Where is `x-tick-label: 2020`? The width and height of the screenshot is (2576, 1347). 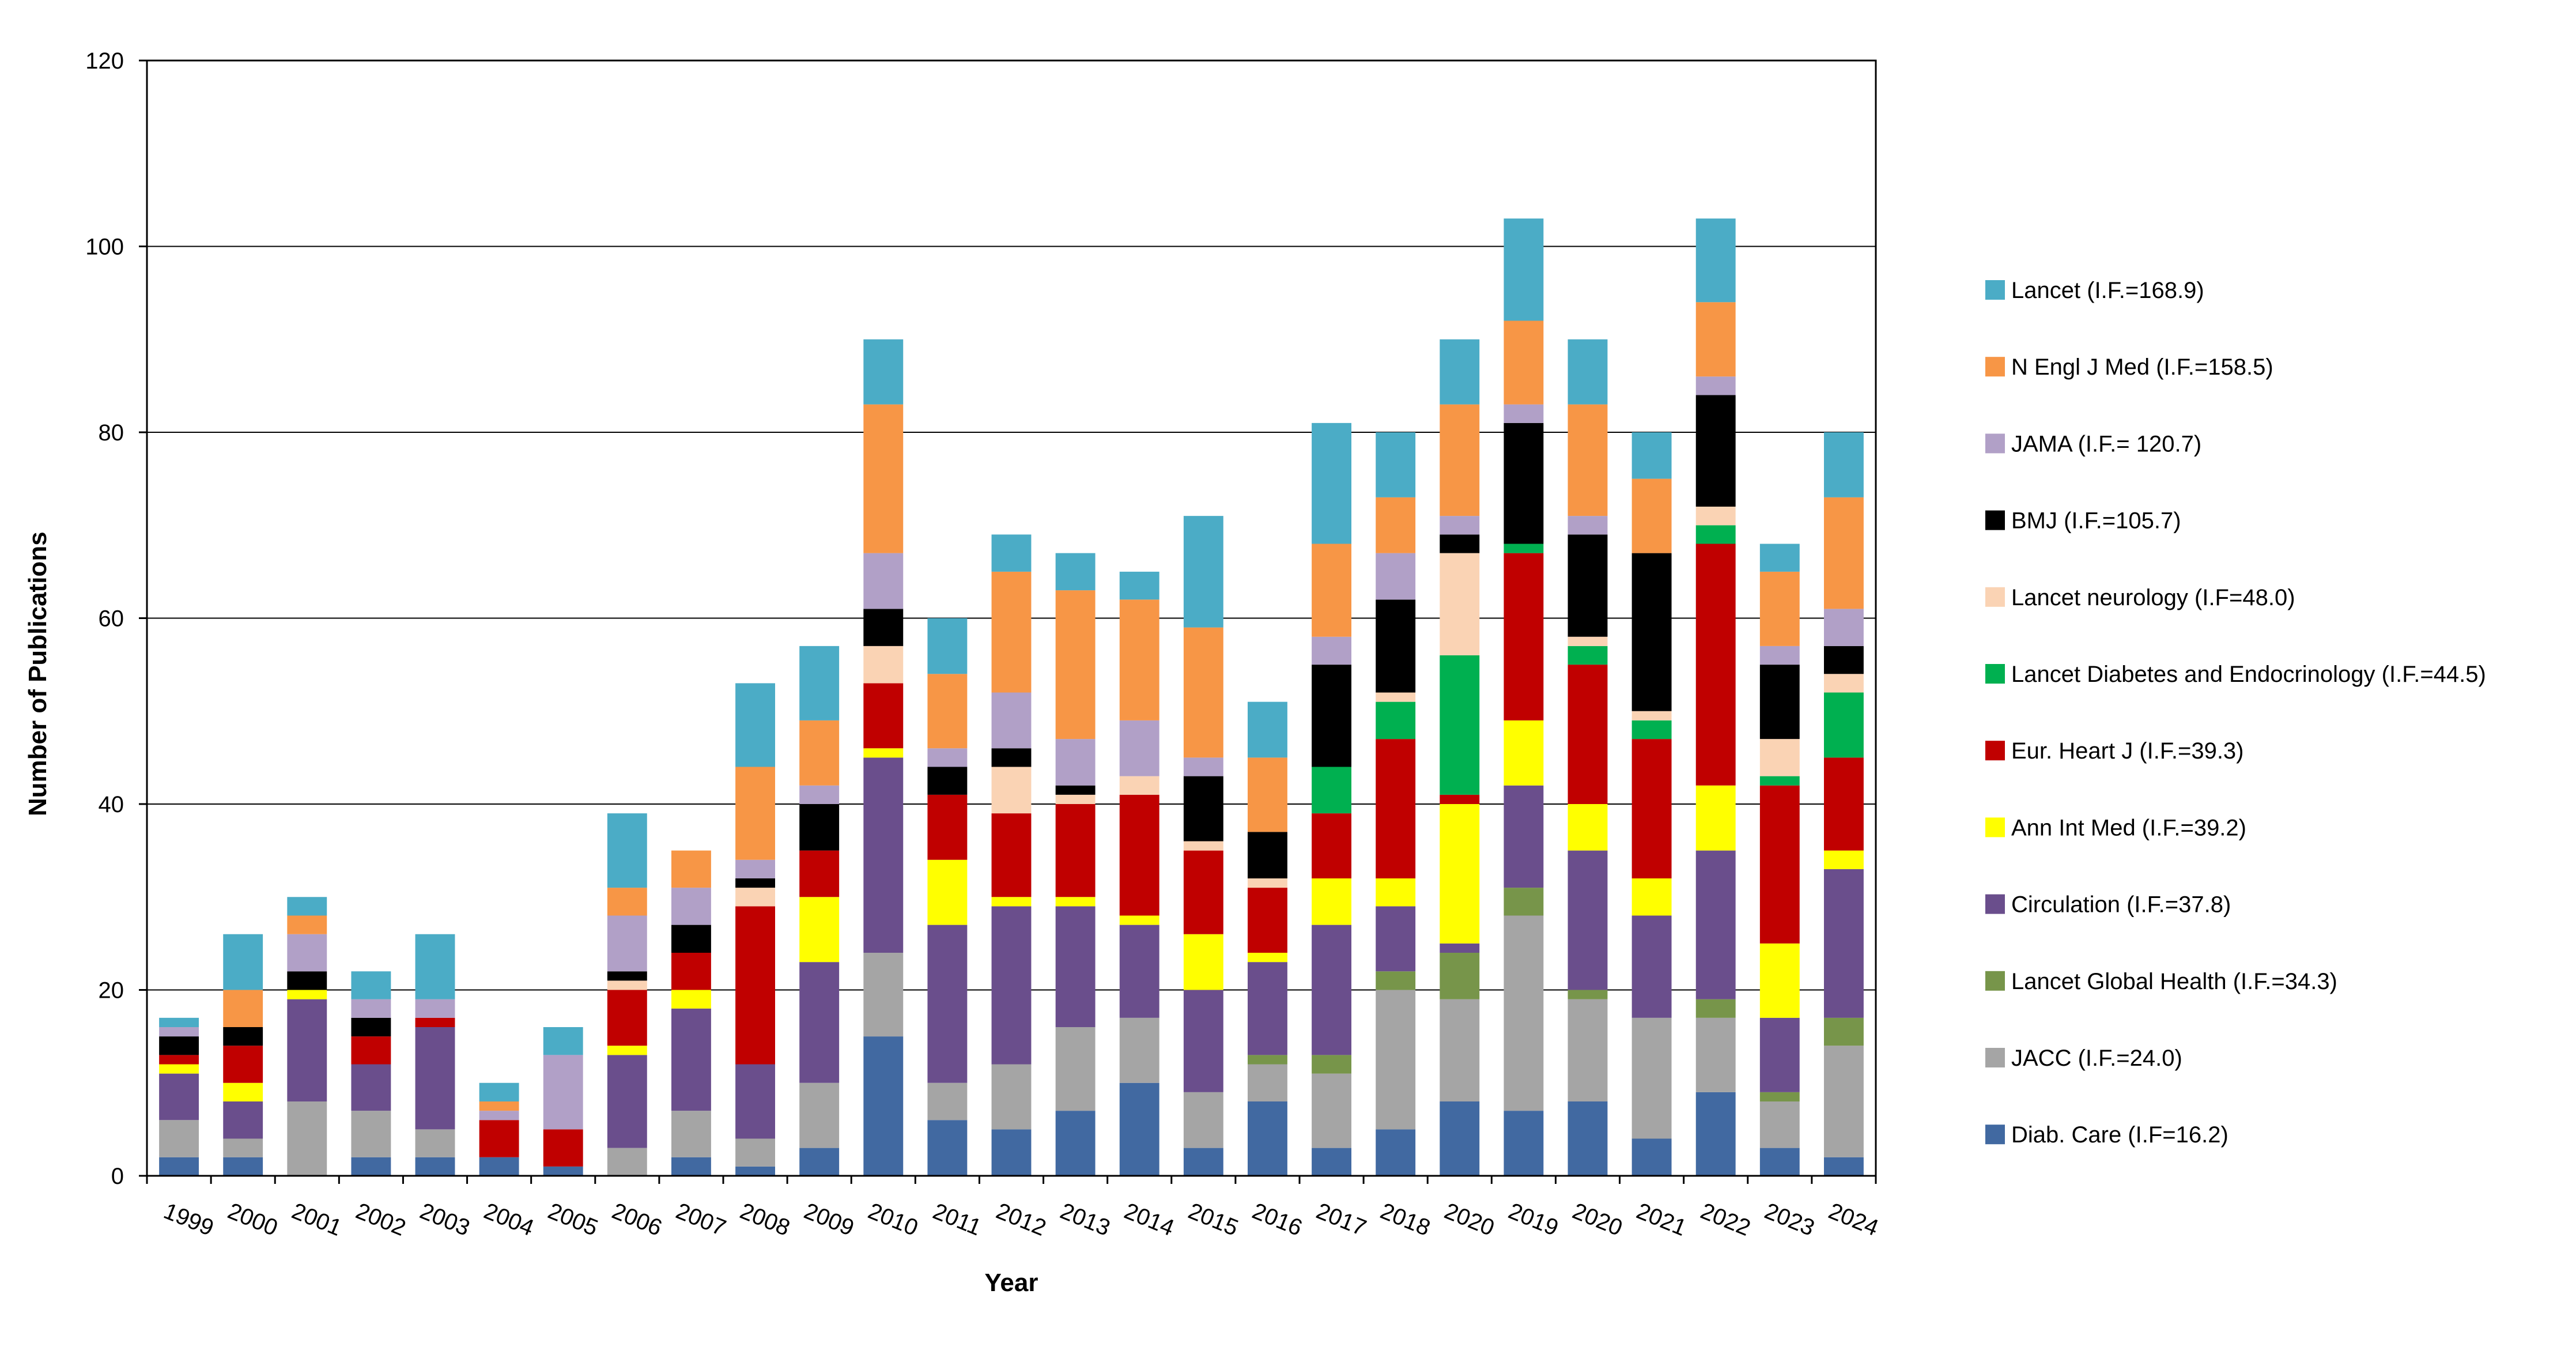 x-tick-label: 2020 is located at coordinates (1469, 1220).